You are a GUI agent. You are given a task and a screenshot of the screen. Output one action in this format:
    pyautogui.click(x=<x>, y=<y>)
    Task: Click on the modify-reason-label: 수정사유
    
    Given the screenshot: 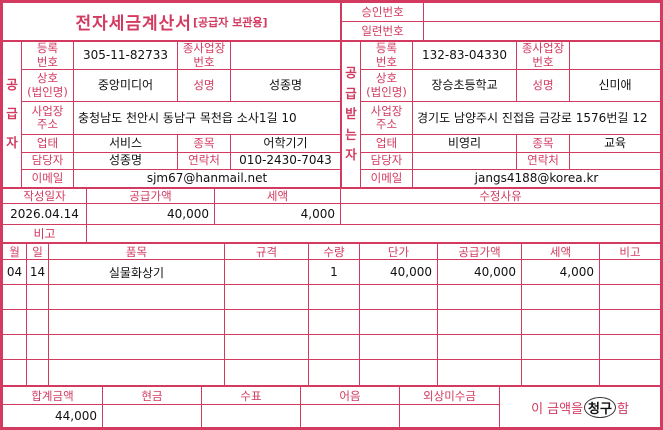 What is the action you would take?
    pyautogui.click(x=500, y=196)
    